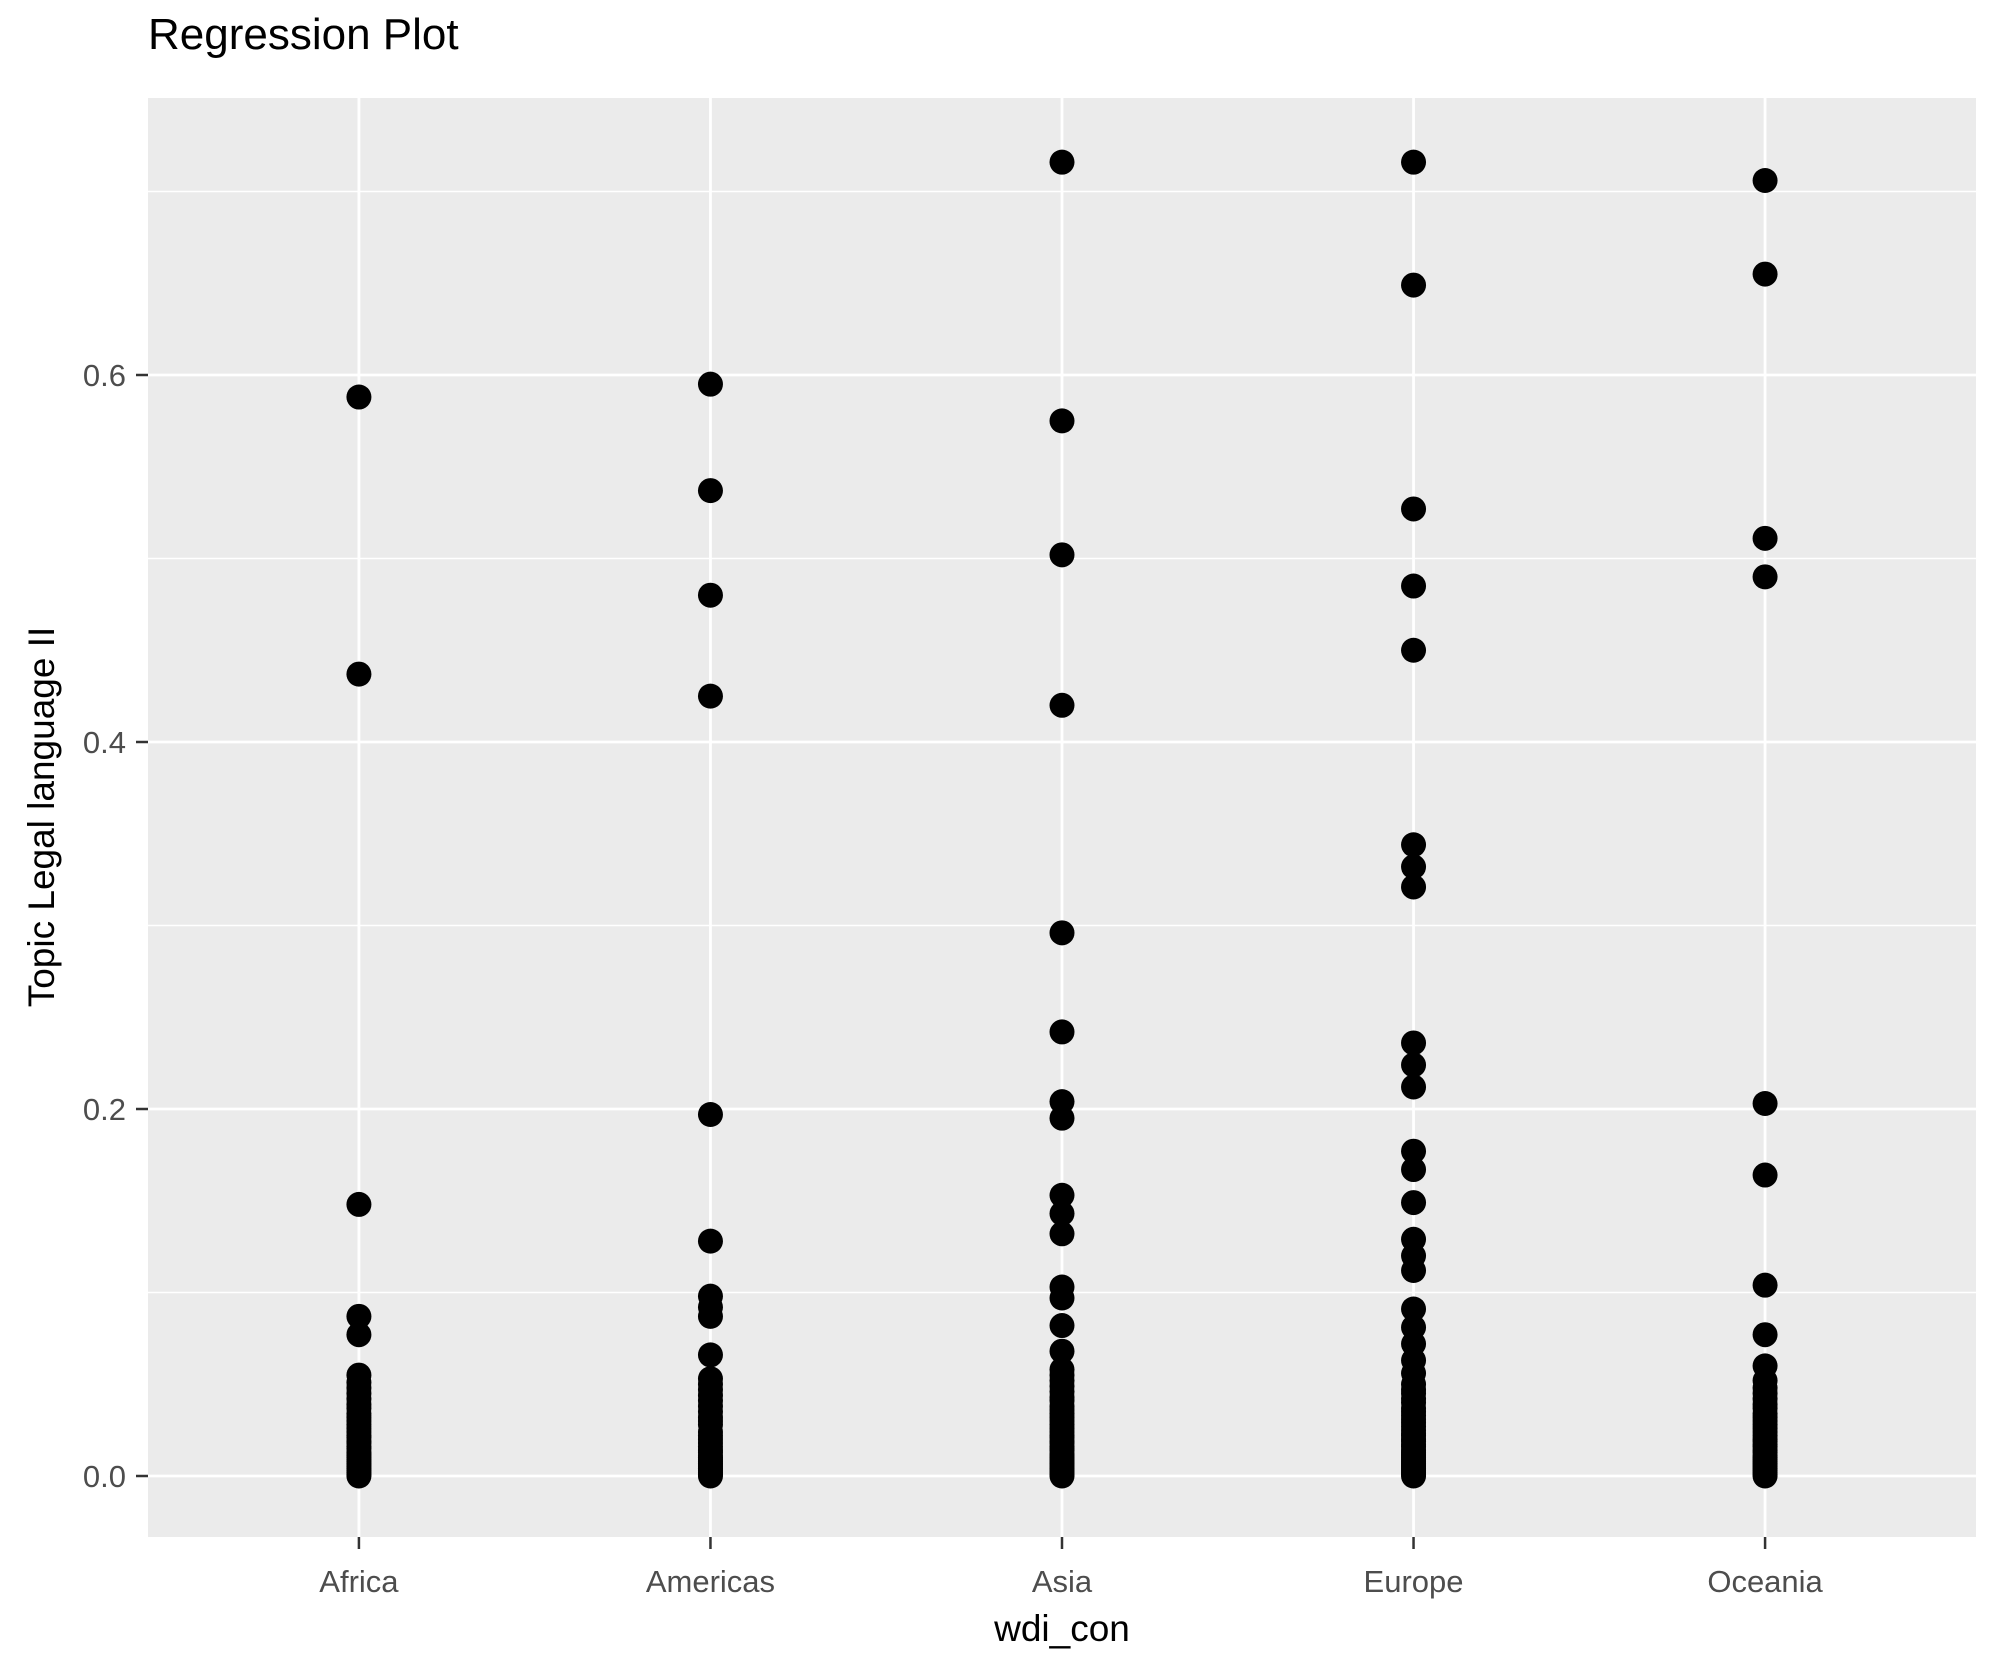 The image size is (1990, 1665). What do you see at coordinates (303, 34) in the screenshot?
I see `chart-title: Regression Plot` at bounding box center [303, 34].